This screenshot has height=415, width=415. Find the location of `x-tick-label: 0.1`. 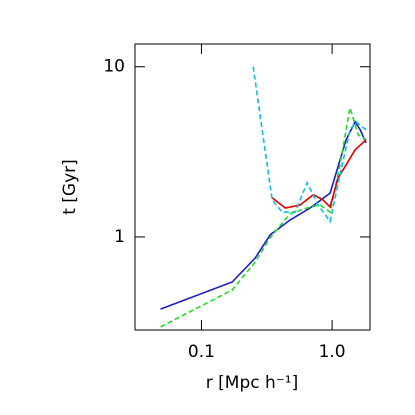

x-tick-label: 0.1 is located at coordinates (201, 352).